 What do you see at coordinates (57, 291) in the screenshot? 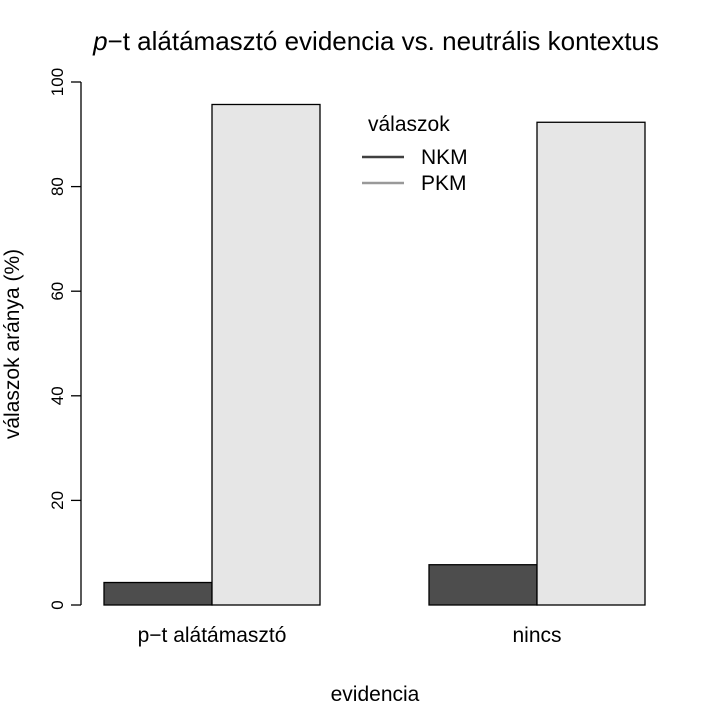
I see `y-tick-label: 60` at bounding box center [57, 291].